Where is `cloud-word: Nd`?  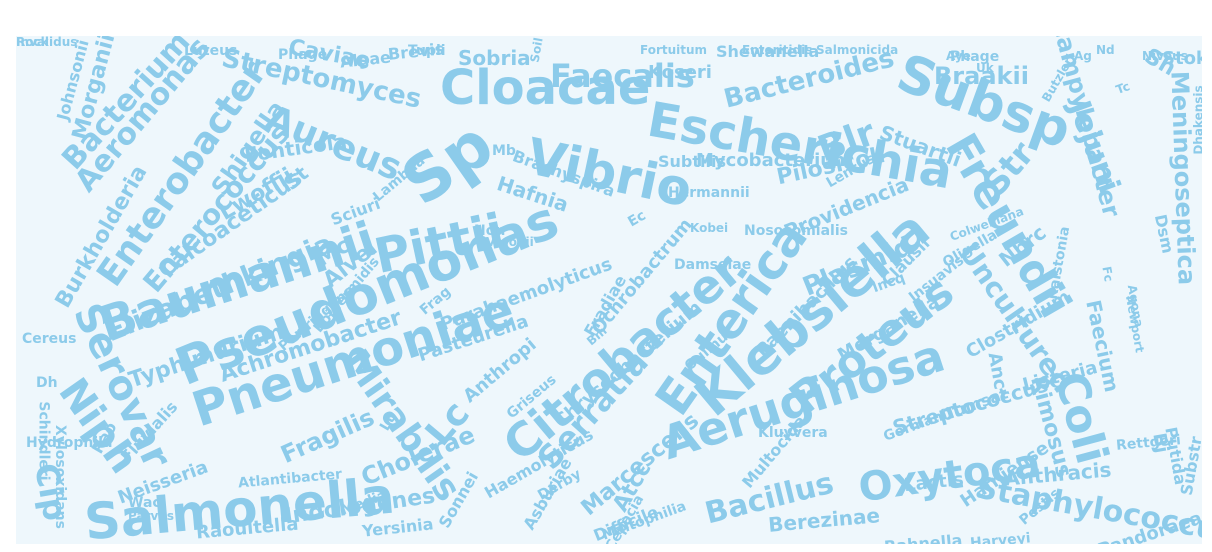
cloud-word: Nd is located at coordinates (1105, 50).